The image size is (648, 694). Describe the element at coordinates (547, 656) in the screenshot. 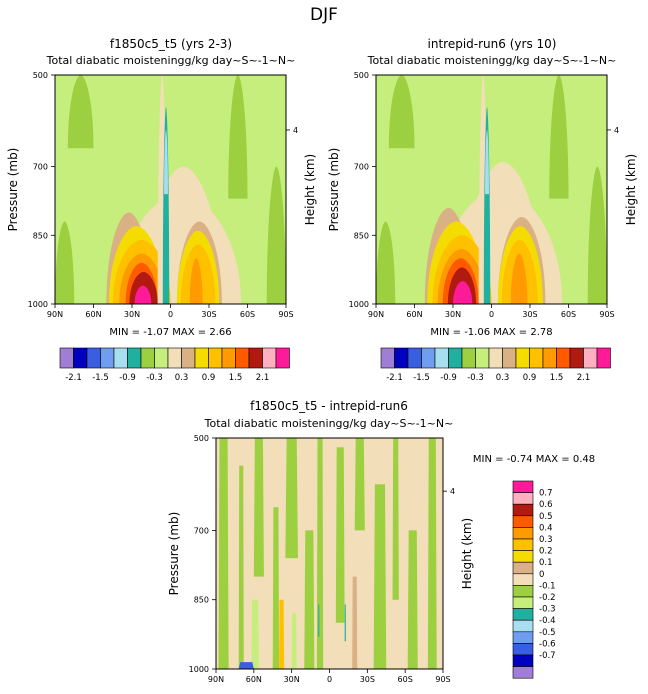

I see `colorbar-label: -0.7` at that location.